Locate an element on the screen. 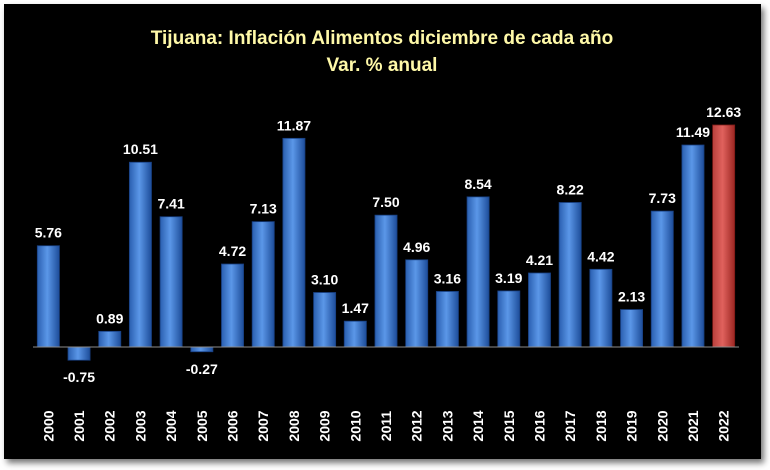  bar-2014 is located at coordinates (478, 272).